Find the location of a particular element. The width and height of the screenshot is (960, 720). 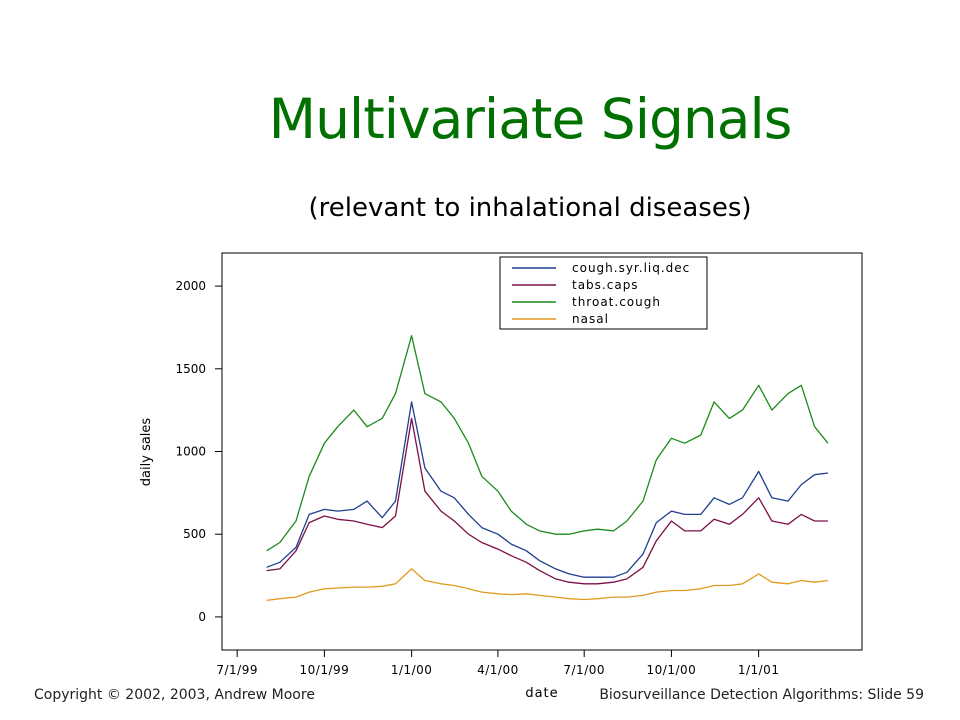

y-tick-label: 500 is located at coordinates (194, 534).